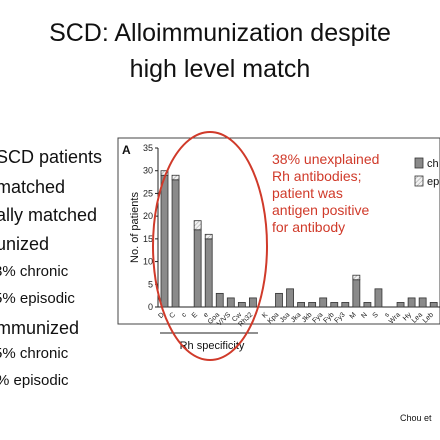 This screenshot has width=440, height=440. Describe the element at coordinates (296, 317) in the screenshot. I see `x-tick-label: Jka` at that location.